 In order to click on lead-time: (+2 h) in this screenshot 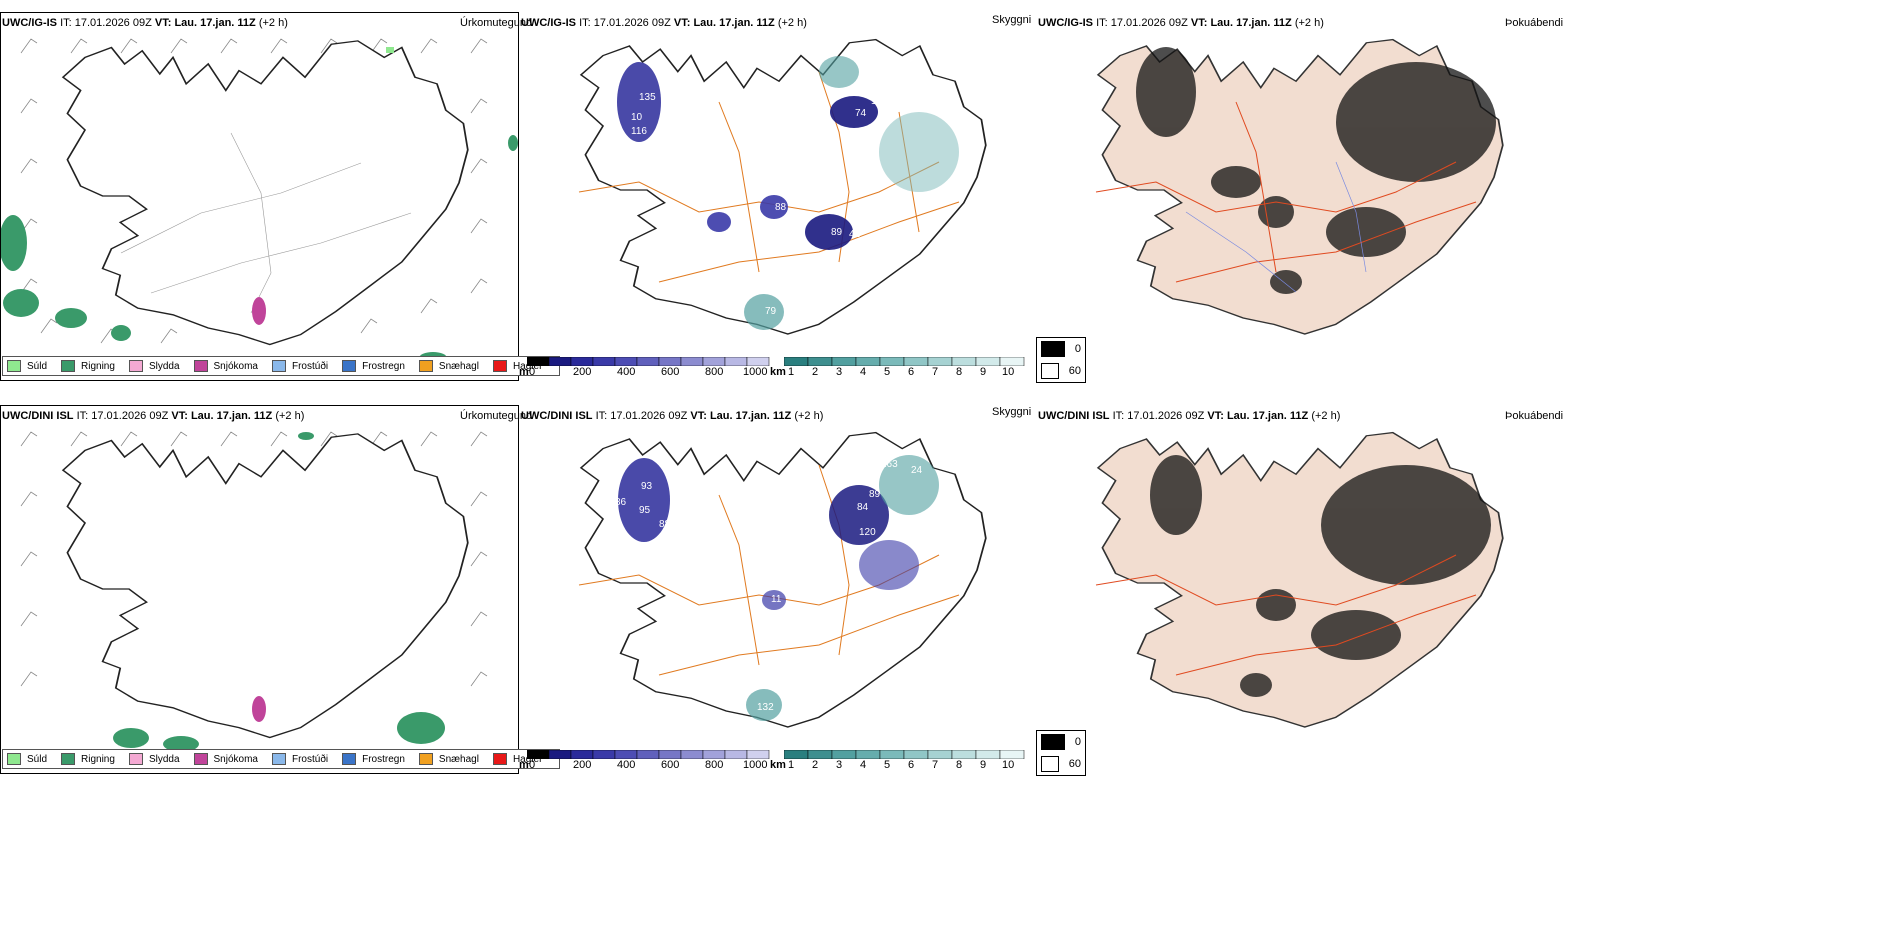, I will do `click(273, 23)`.